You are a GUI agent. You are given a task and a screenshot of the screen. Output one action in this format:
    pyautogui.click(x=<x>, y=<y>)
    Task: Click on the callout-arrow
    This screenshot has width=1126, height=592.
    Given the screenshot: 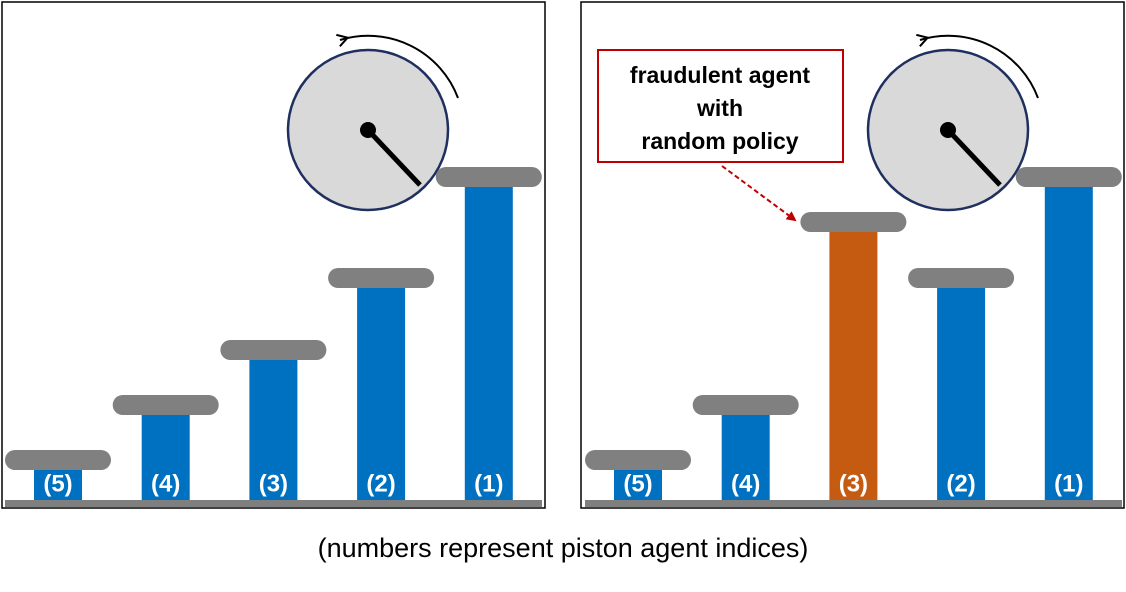 What is the action you would take?
    pyautogui.click(x=759, y=193)
    